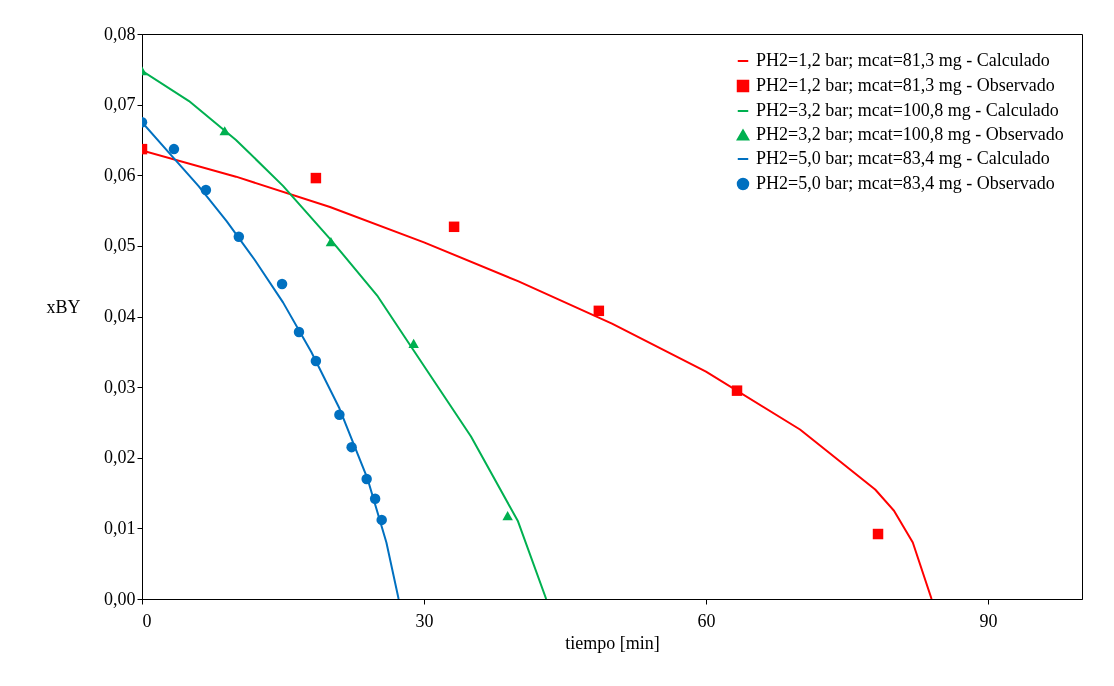 Image resolution: width=1114 pixels, height=686 pixels. What do you see at coordinates (120, 598) in the screenshot?
I see `y-tick-label: 0,00` at bounding box center [120, 598].